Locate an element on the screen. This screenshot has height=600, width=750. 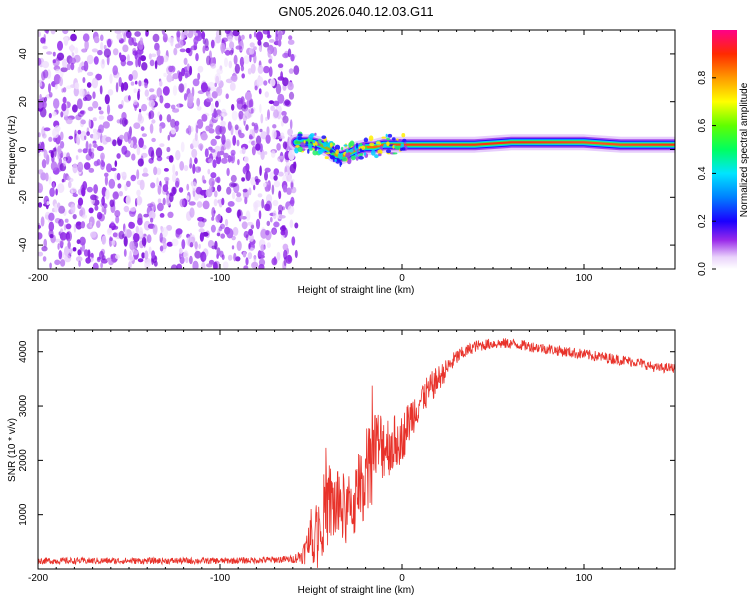
colorbar-ticks: 0.0 0.2 0.4 0.6 0.8 is located at coordinates (706, 173).